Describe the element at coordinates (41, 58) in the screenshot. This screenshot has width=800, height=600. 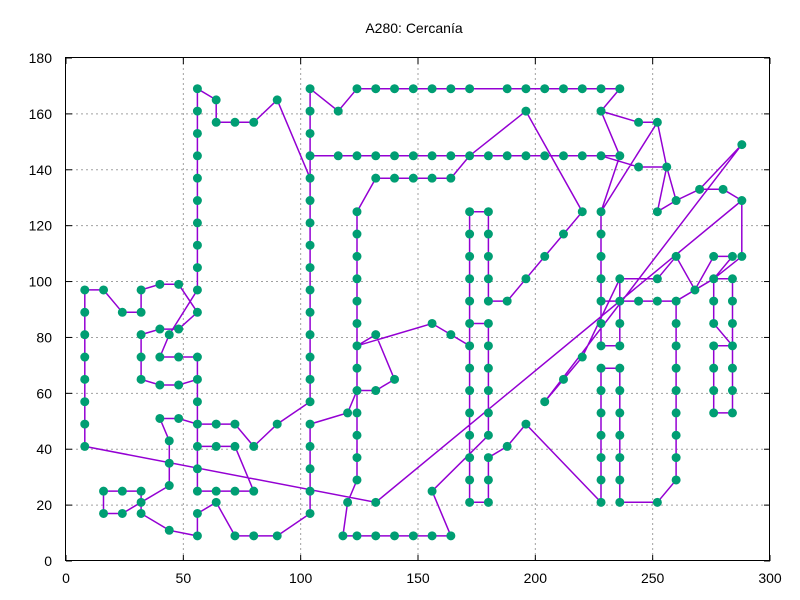
I see `y-tick-label: 180` at that location.